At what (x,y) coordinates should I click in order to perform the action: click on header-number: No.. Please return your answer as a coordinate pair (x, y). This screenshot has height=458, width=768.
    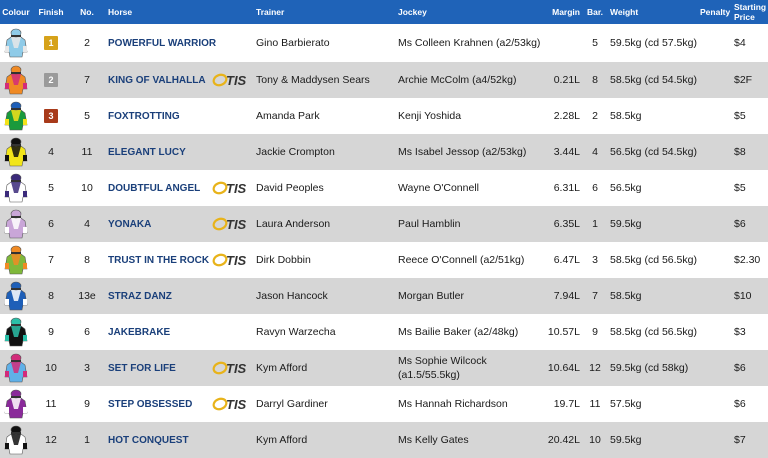
    Looking at the image, I should click on (87, 12).